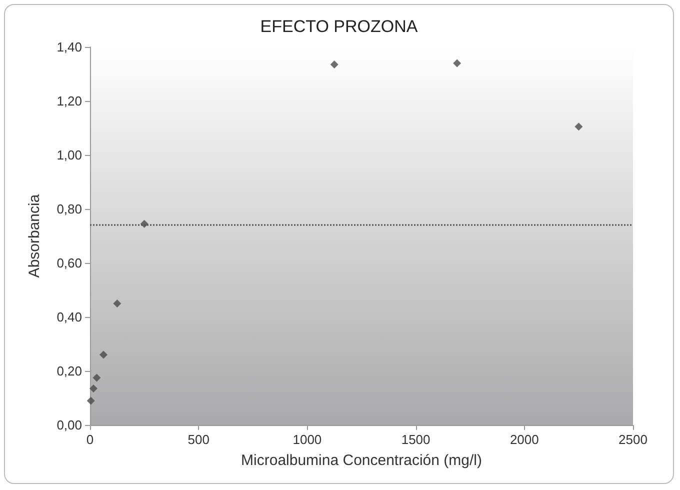  I want to click on x-axis-title: Microalbumina Concentración (mg/l), so click(361, 460).